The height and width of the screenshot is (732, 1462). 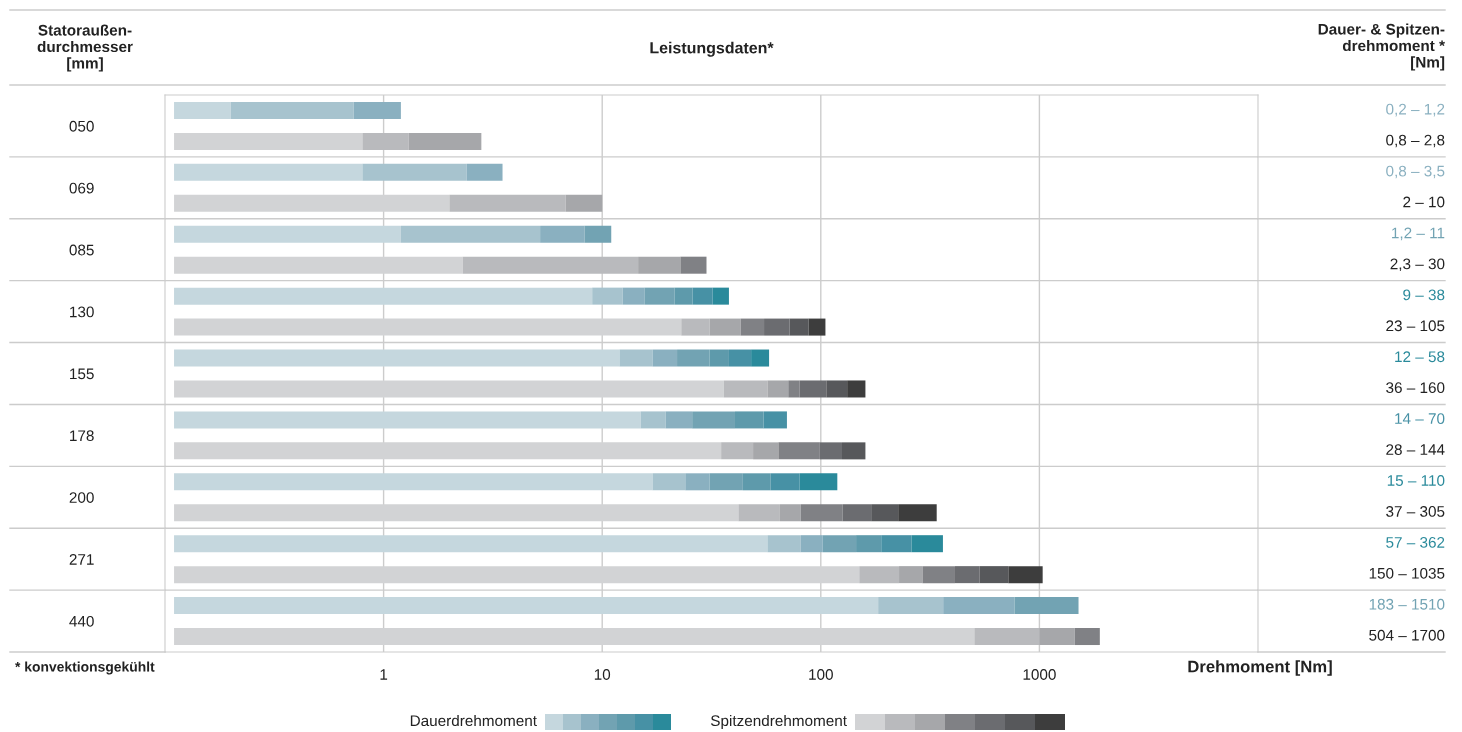 What do you see at coordinates (82, 312) in the screenshot?
I see `y-tick-label: 130` at bounding box center [82, 312].